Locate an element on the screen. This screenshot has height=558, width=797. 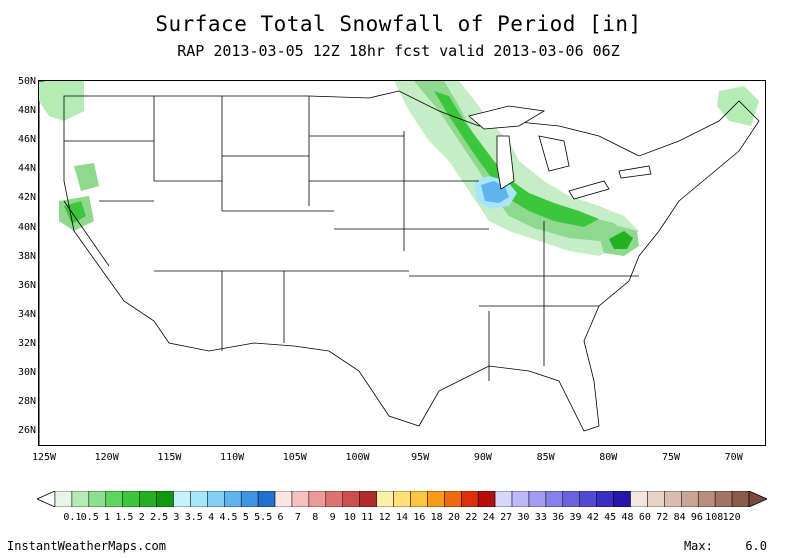
colorbar-left-arrow is located at coordinates (46, 499).